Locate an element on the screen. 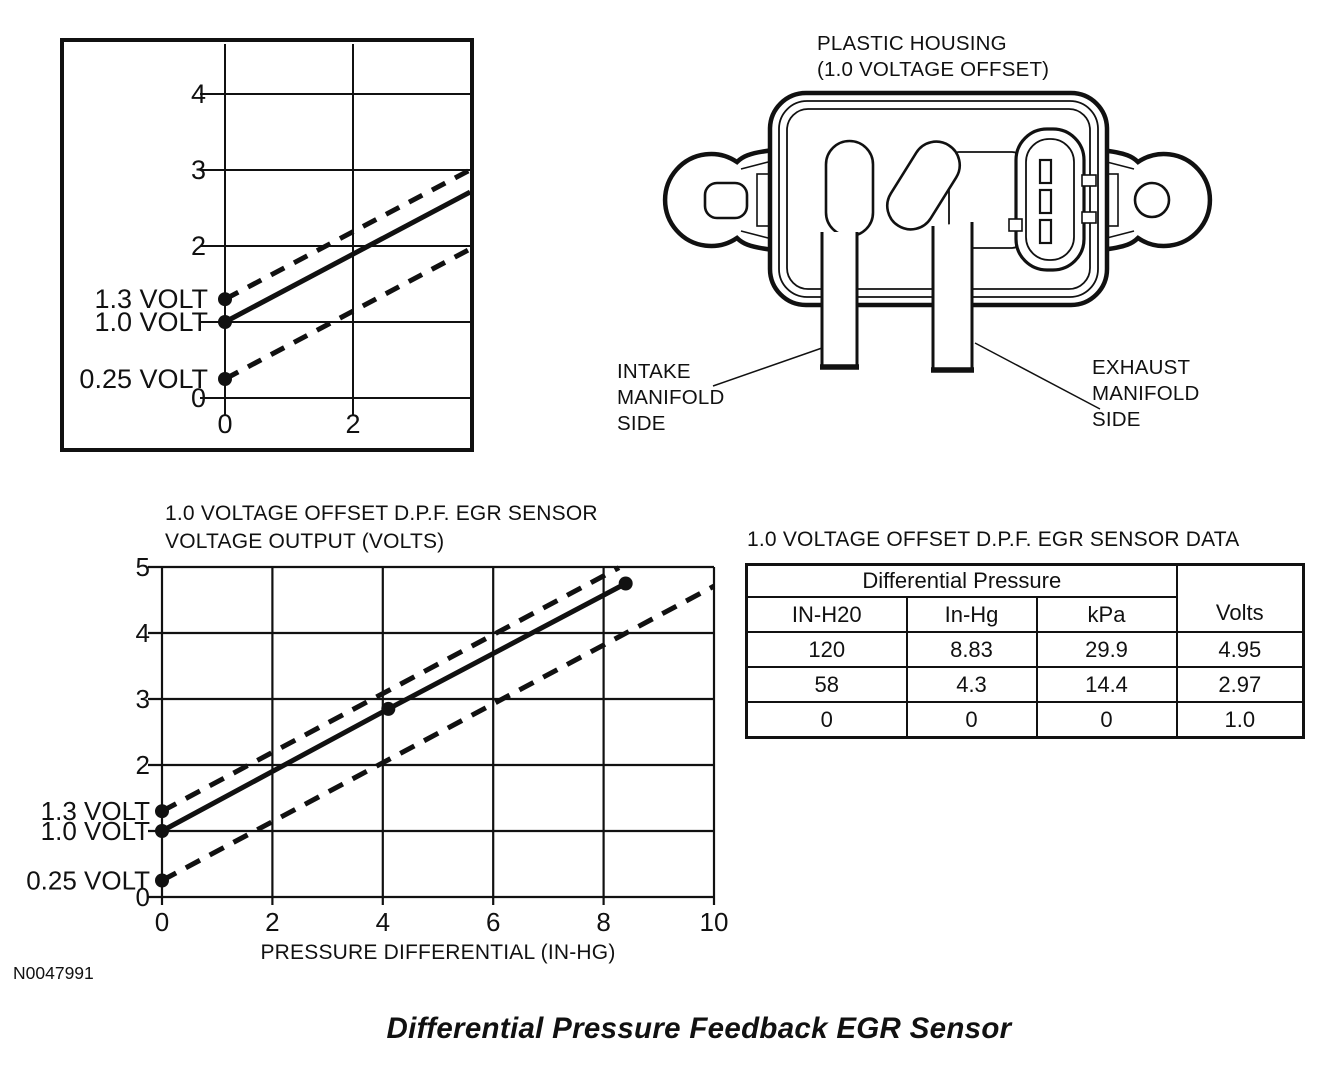 The height and width of the screenshot is (1068, 1328). plastic-housing-label-line1: PLASTIC HOUSING is located at coordinates (912, 43).